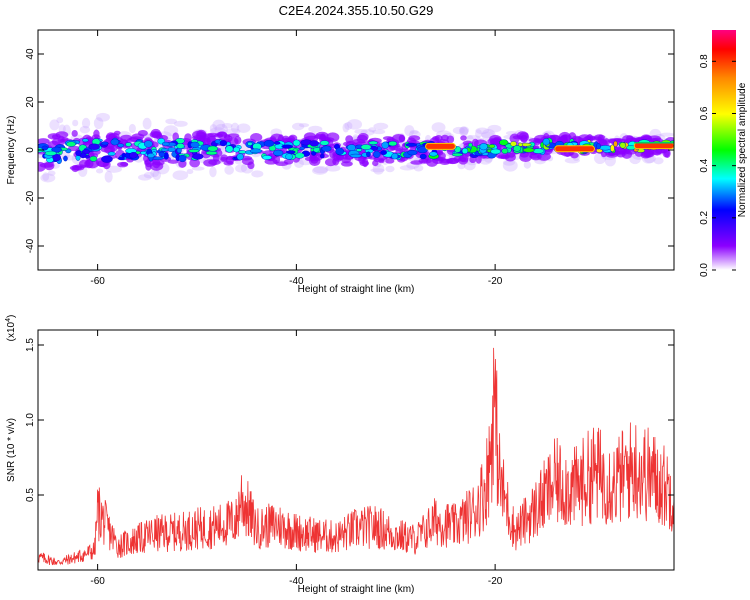  Describe the element at coordinates (30, 102) in the screenshot. I see `spectrogram-y-tick-label: 20` at that location.